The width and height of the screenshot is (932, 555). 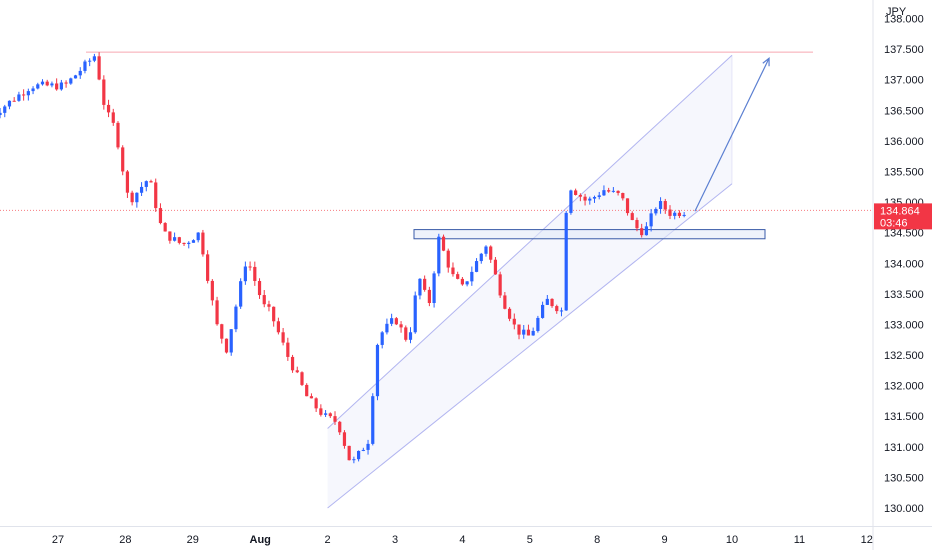 I want to click on projection-arrow-line, so click(x=732, y=135).